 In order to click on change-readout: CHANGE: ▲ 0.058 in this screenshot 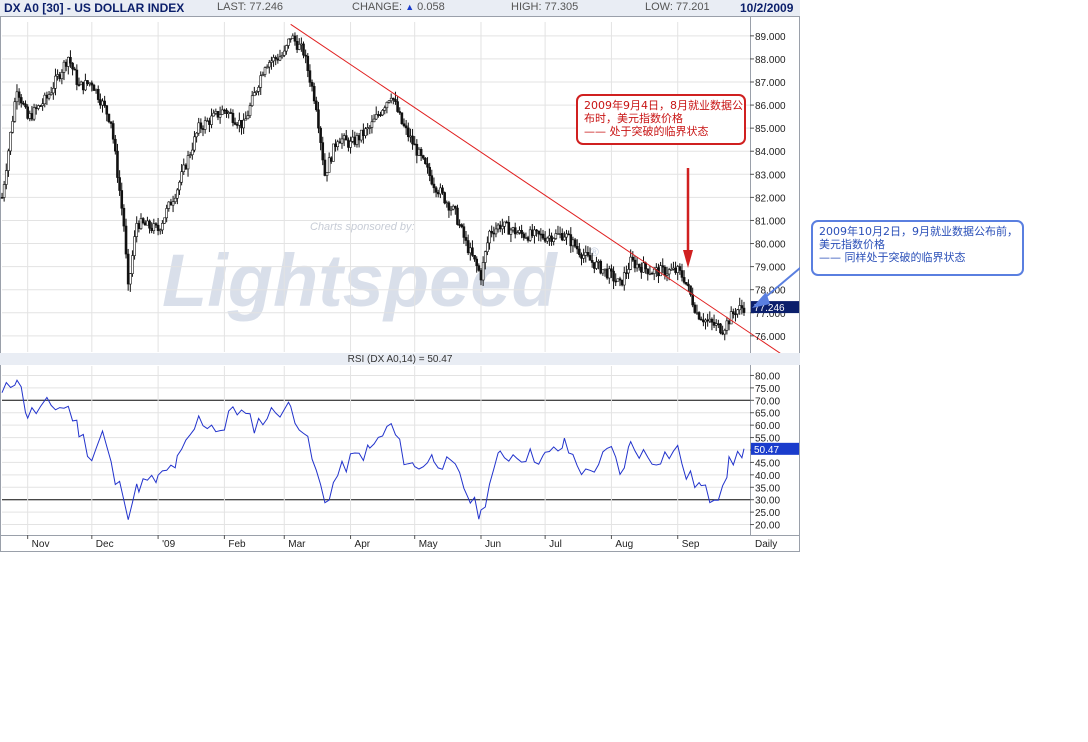, I will do `click(398, 7)`.